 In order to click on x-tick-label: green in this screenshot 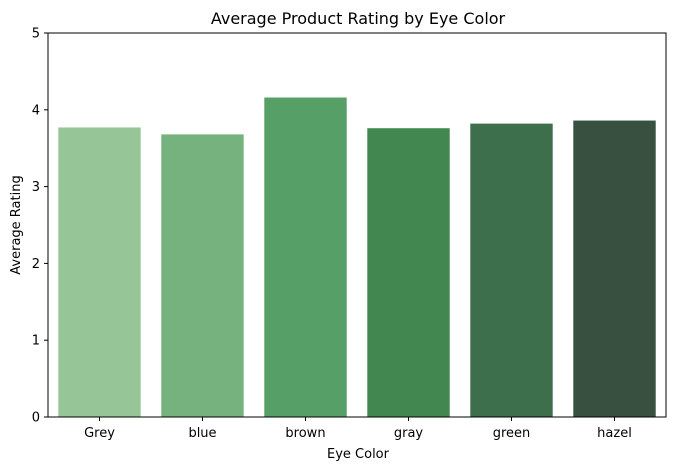, I will do `click(512, 433)`.